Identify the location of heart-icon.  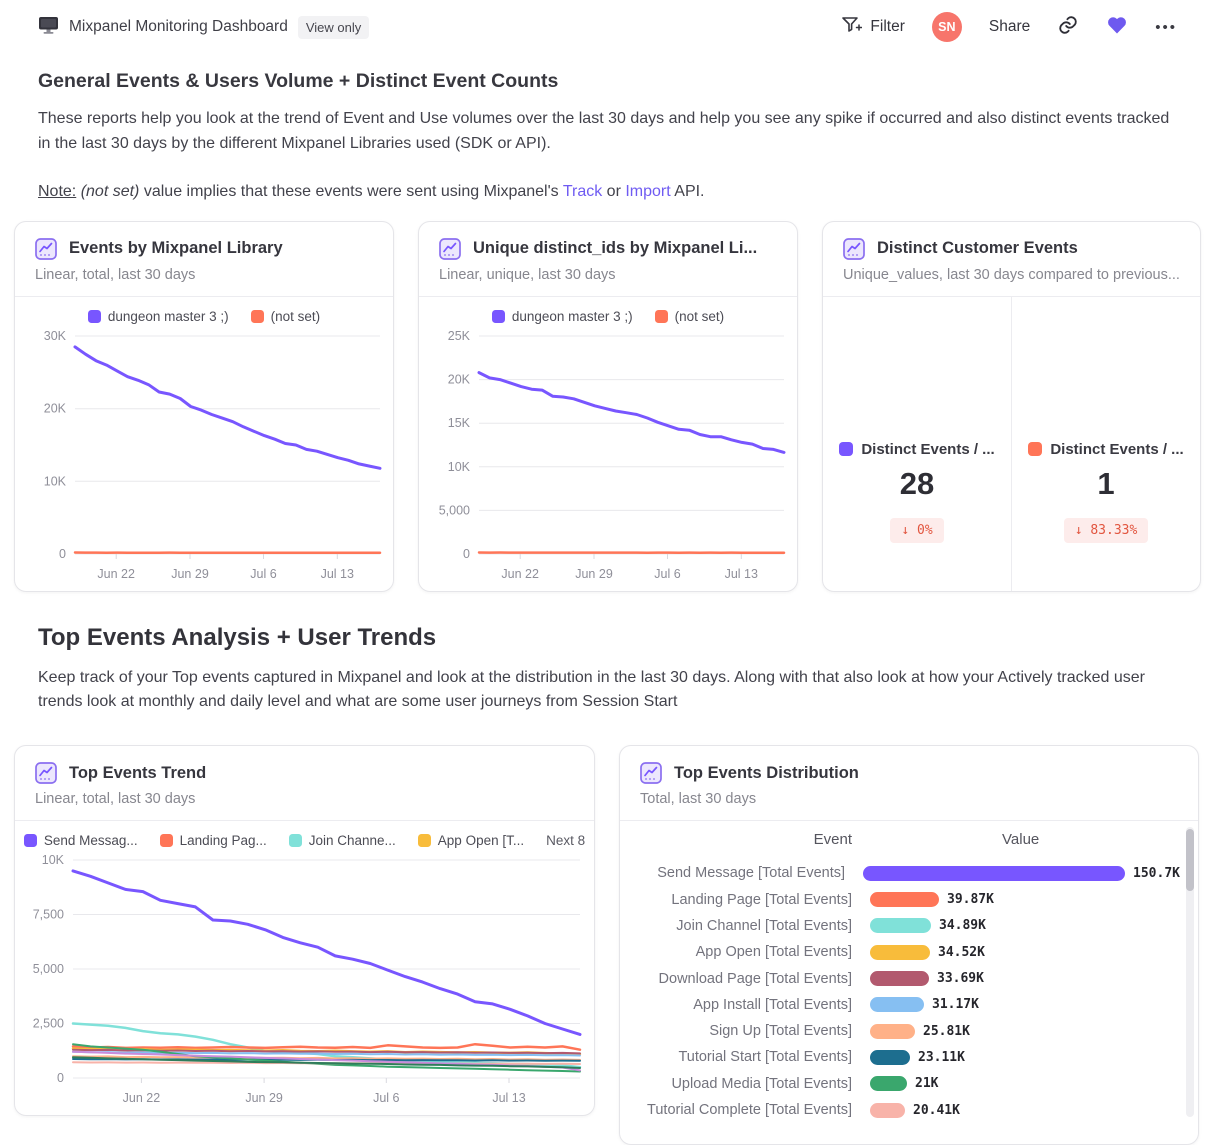
(1117, 27).